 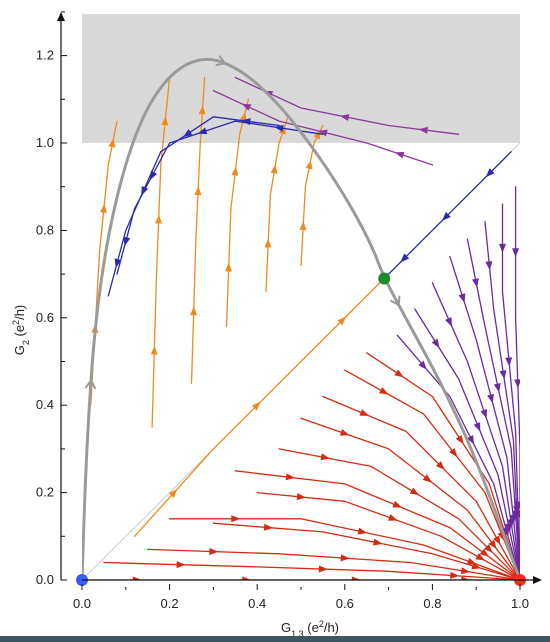 I want to click on x-axis-title: G1,3 (e2/h), so click(x=310, y=629).